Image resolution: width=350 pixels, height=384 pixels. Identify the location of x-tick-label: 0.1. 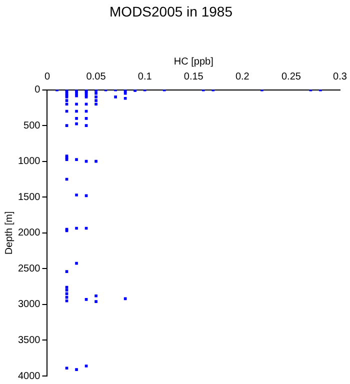
(145, 77).